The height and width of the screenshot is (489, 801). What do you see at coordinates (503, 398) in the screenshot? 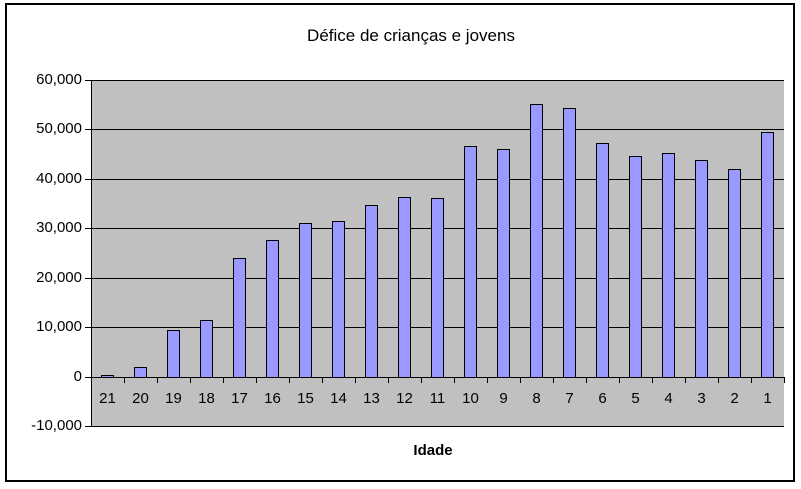
I see `x-axis-tick-label: 9` at bounding box center [503, 398].